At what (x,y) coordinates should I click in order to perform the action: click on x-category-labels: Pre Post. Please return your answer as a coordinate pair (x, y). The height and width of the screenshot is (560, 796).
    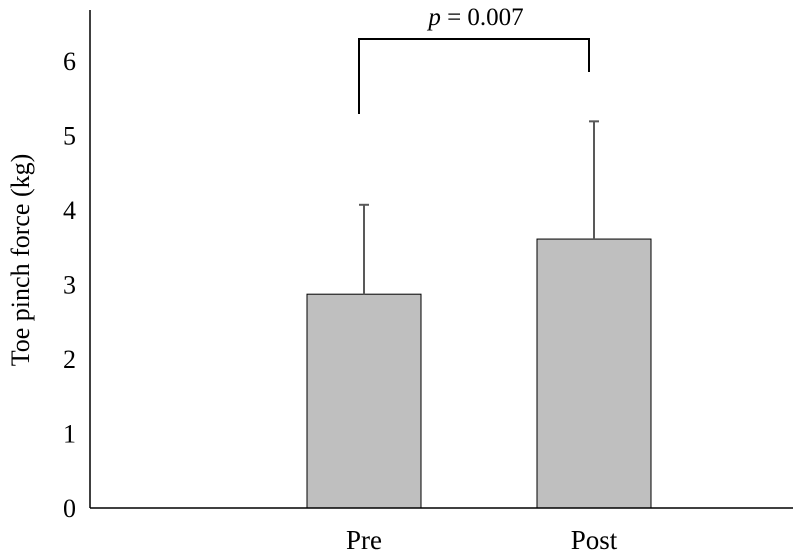
    Looking at the image, I should click on (482, 540).